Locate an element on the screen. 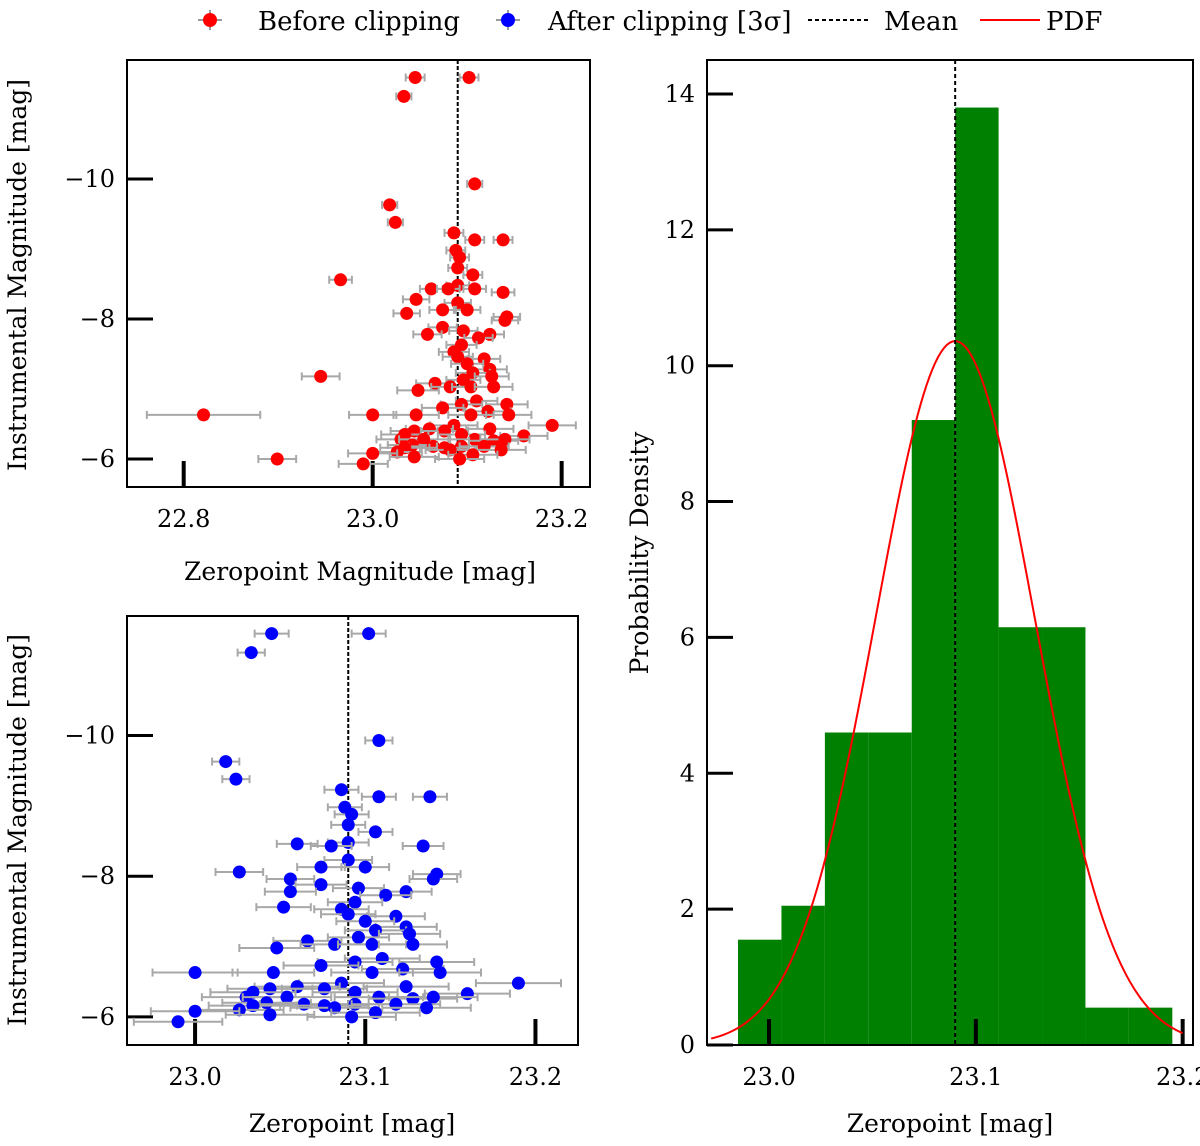 This screenshot has width=1200, height=1146. y-tick-label: −6 is located at coordinates (97, 459).